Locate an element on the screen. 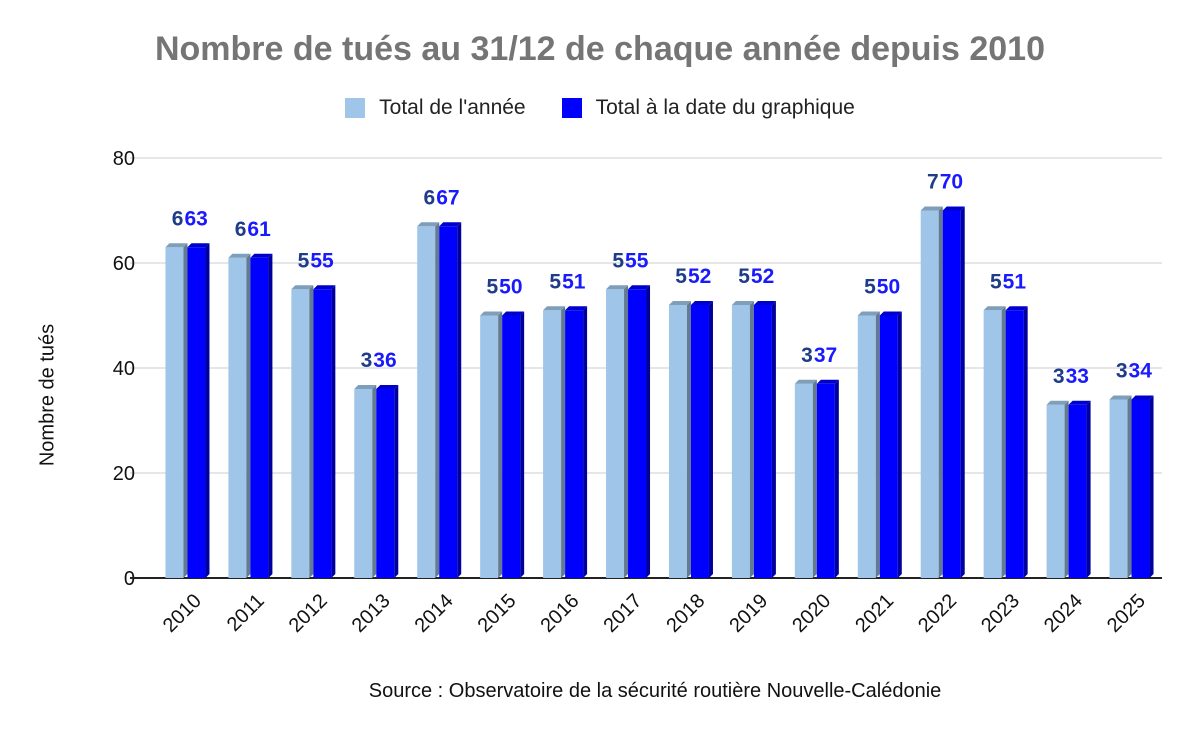  y-tick-label: 40 is located at coordinates (124, 369).